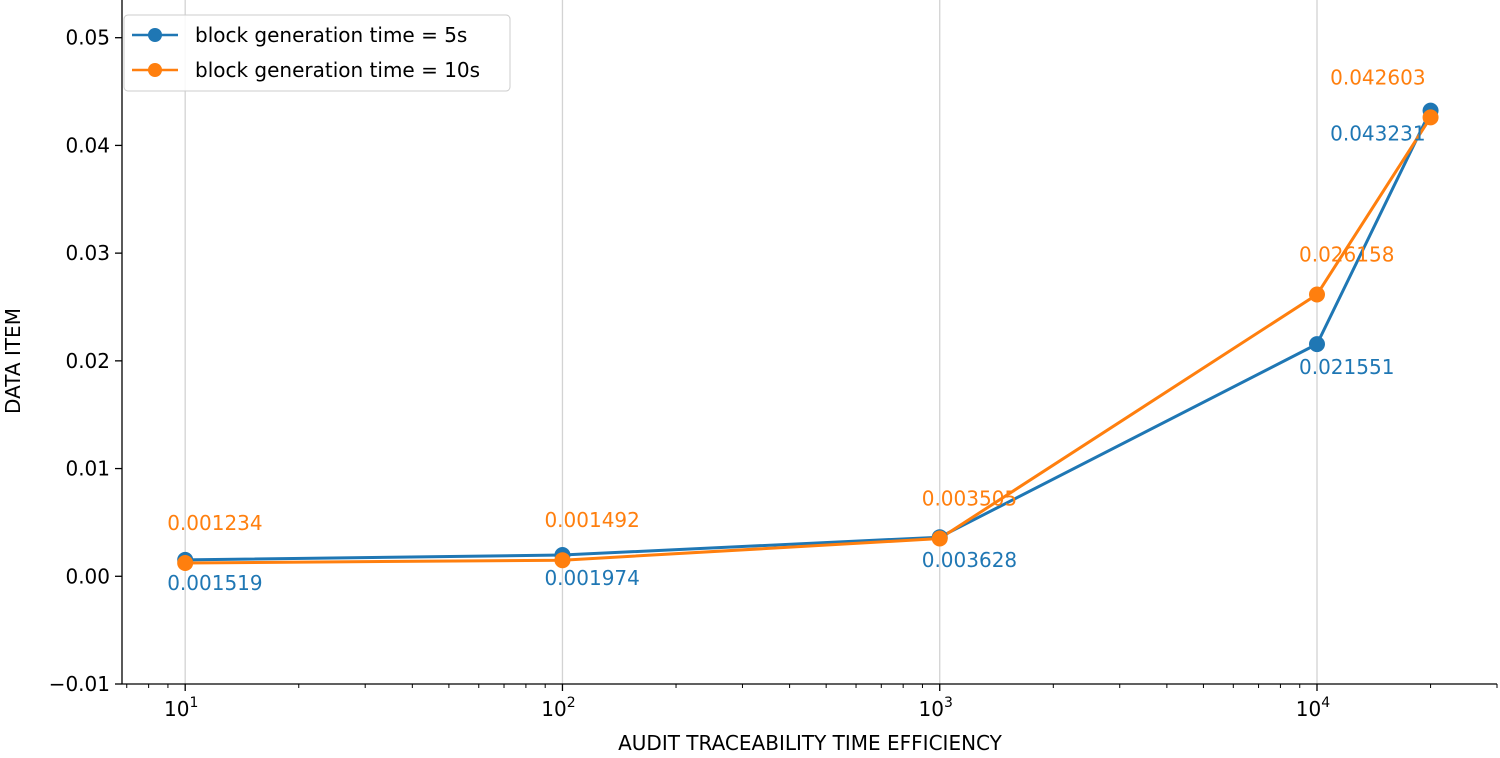 This screenshot has height=758, width=1500. I want to click on x-tick-label: 10³, so click(936, 708).